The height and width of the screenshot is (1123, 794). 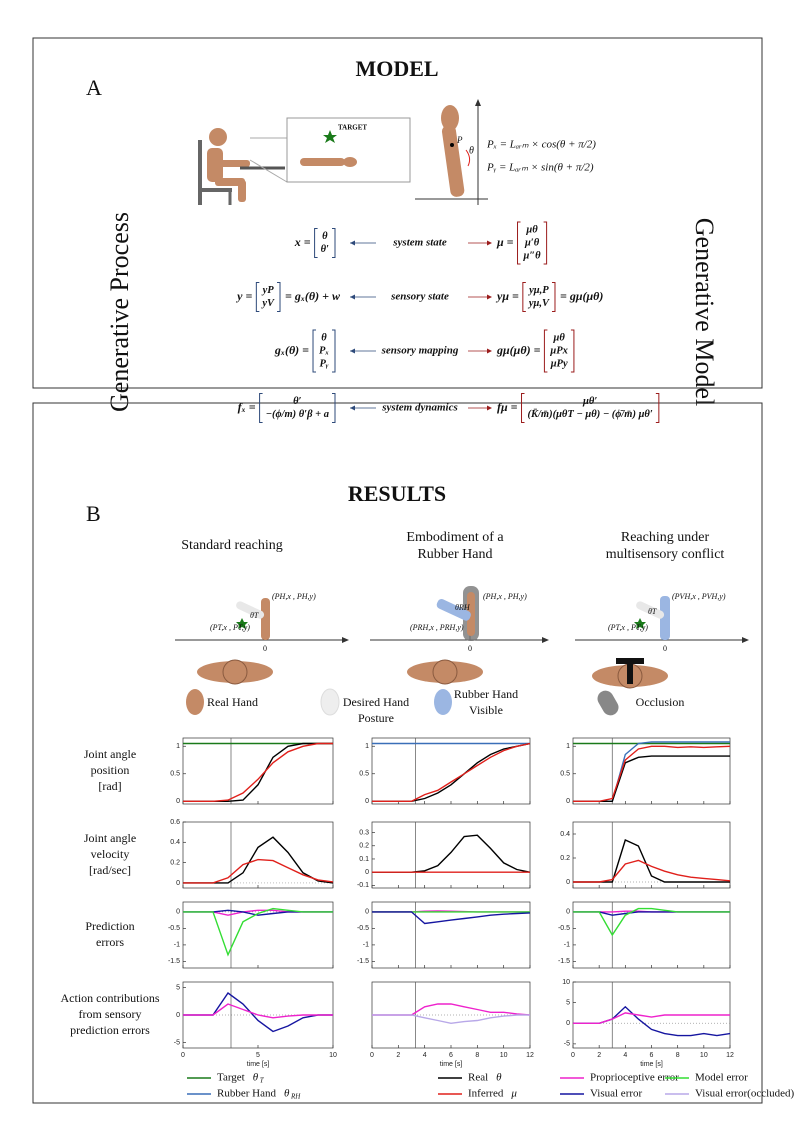 I want to click on y-tick-label: 0.2, so click(x=175, y=862).